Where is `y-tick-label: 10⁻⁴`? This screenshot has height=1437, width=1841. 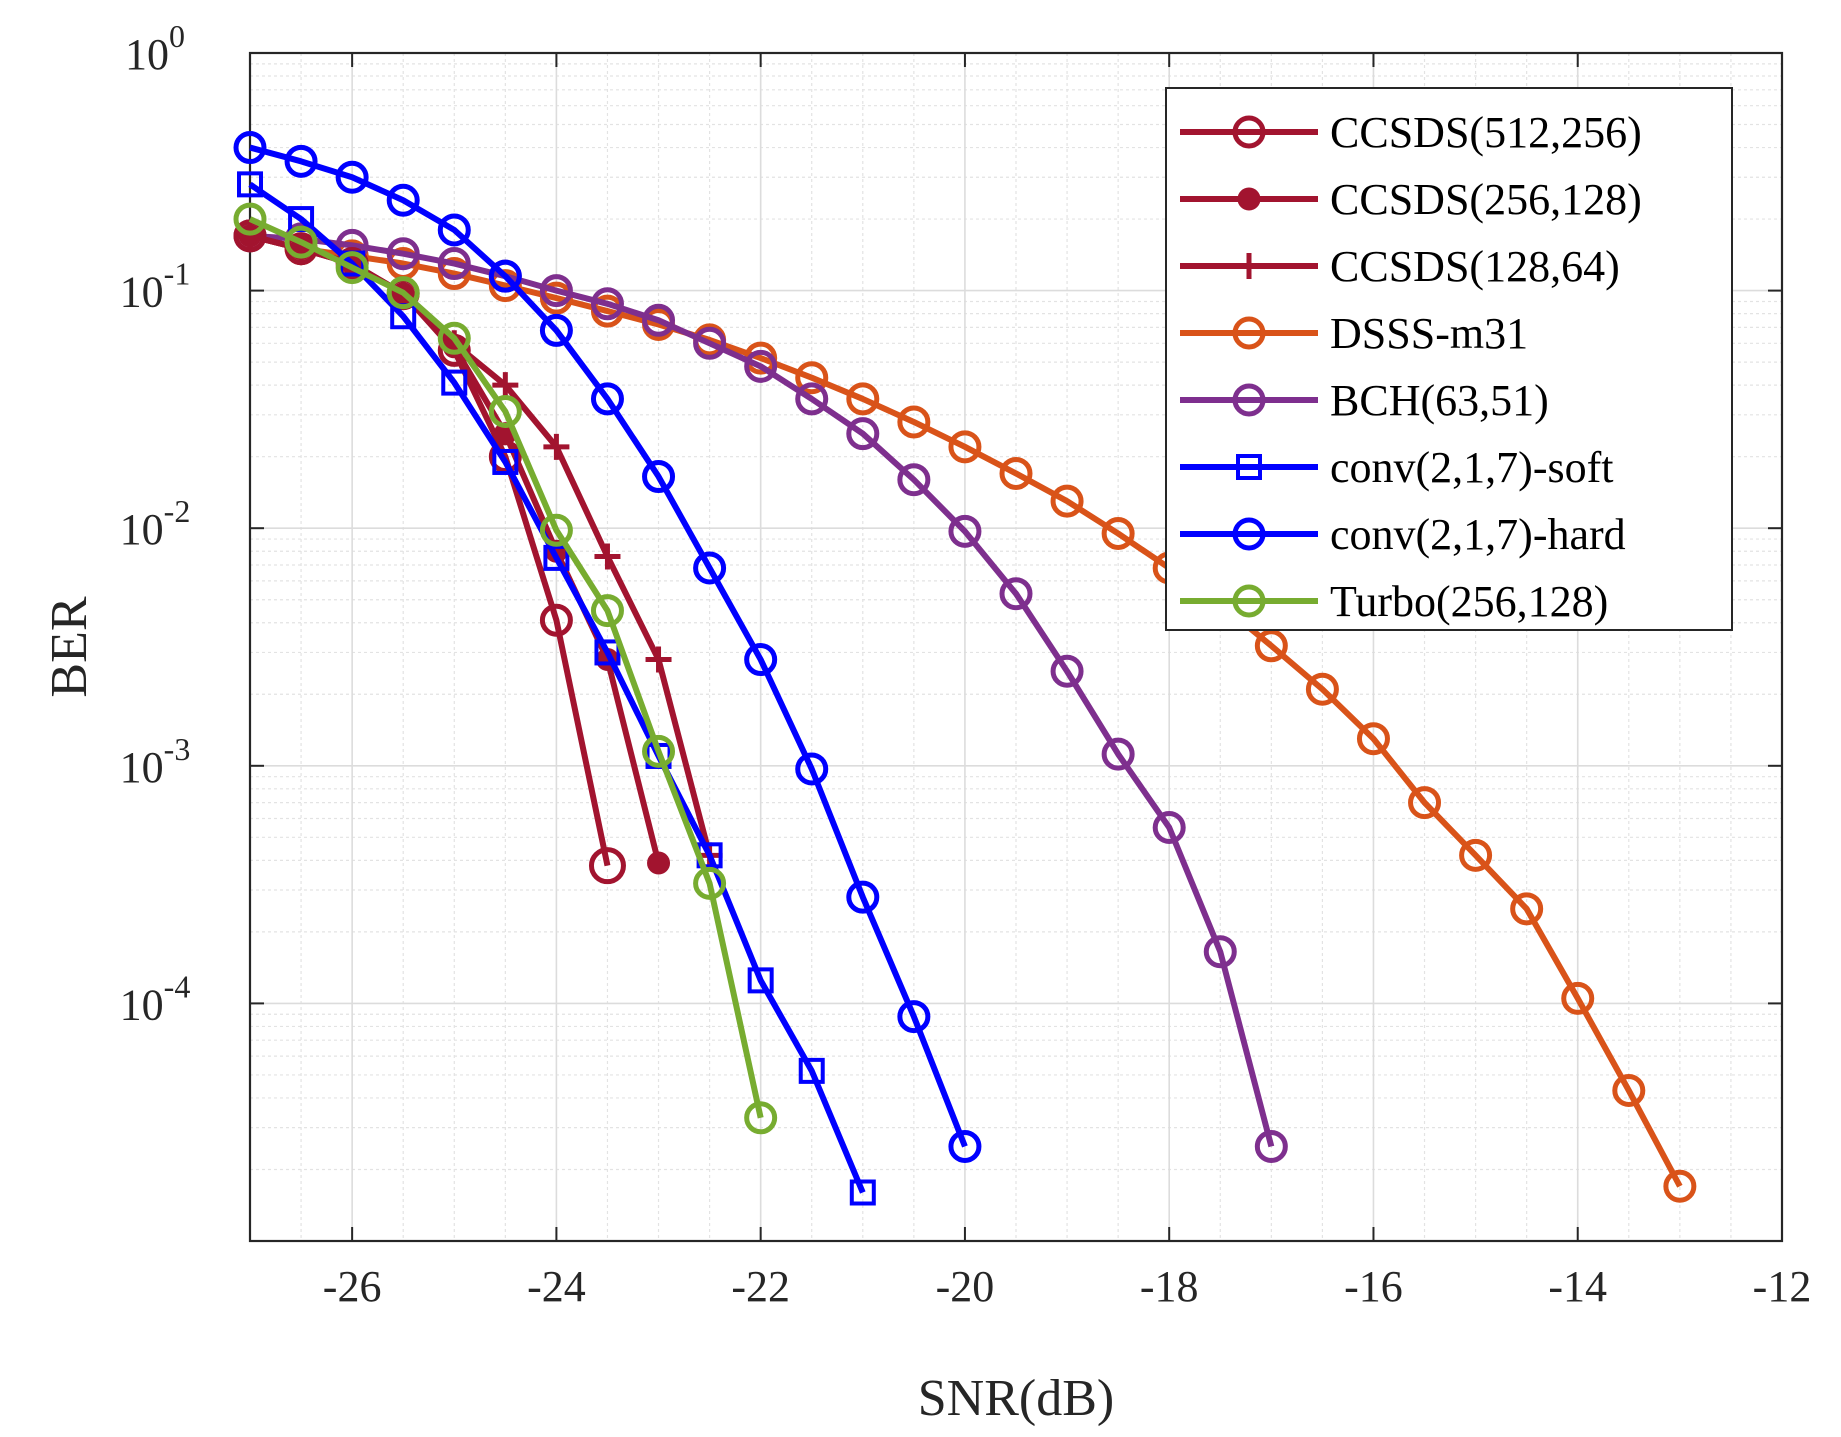 y-tick-label: 10⁻⁴ is located at coordinates (155, 998).